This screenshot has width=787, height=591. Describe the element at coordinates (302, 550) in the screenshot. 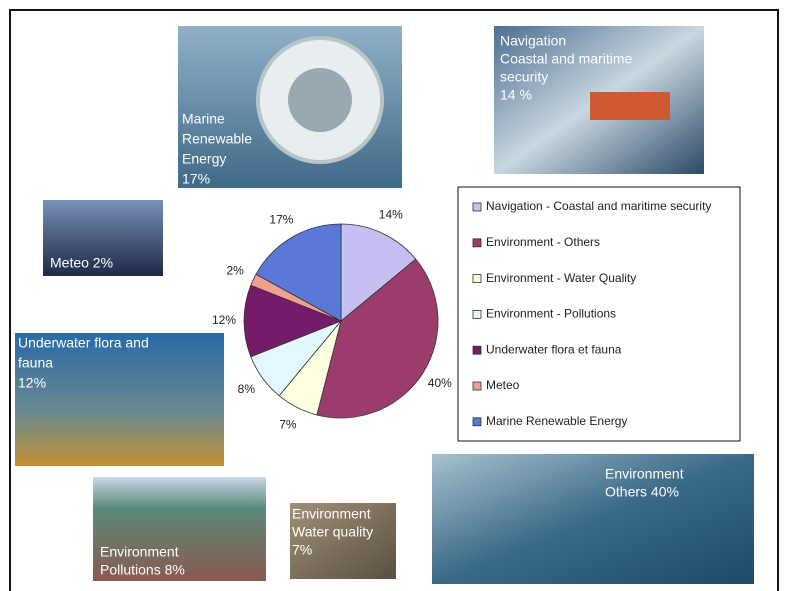

I see `photo-caption: 7%` at that location.